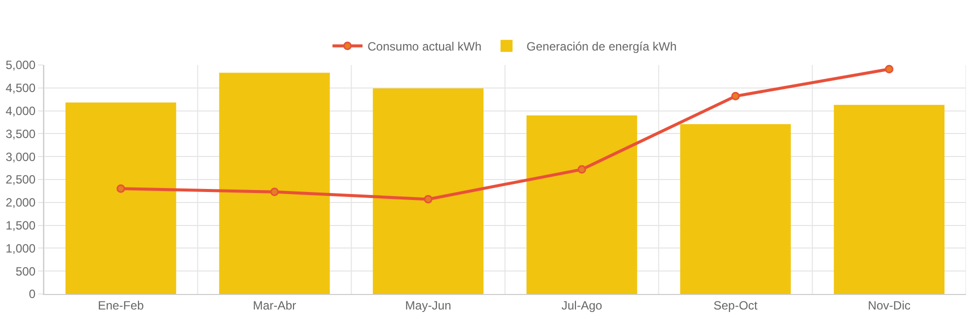  Describe the element at coordinates (21, 248) in the screenshot. I see `y-tick-label: 1,000` at that location.